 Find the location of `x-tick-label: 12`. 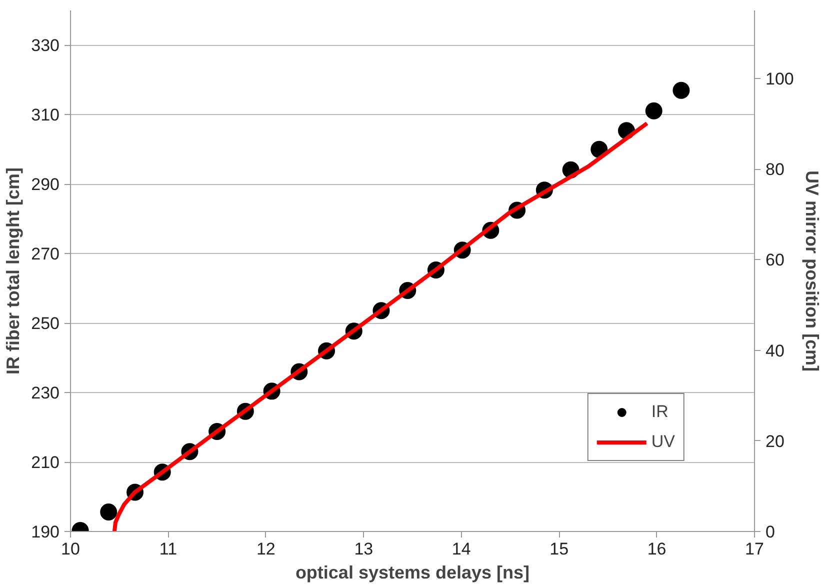

x-tick-label: 12 is located at coordinates (266, 549).